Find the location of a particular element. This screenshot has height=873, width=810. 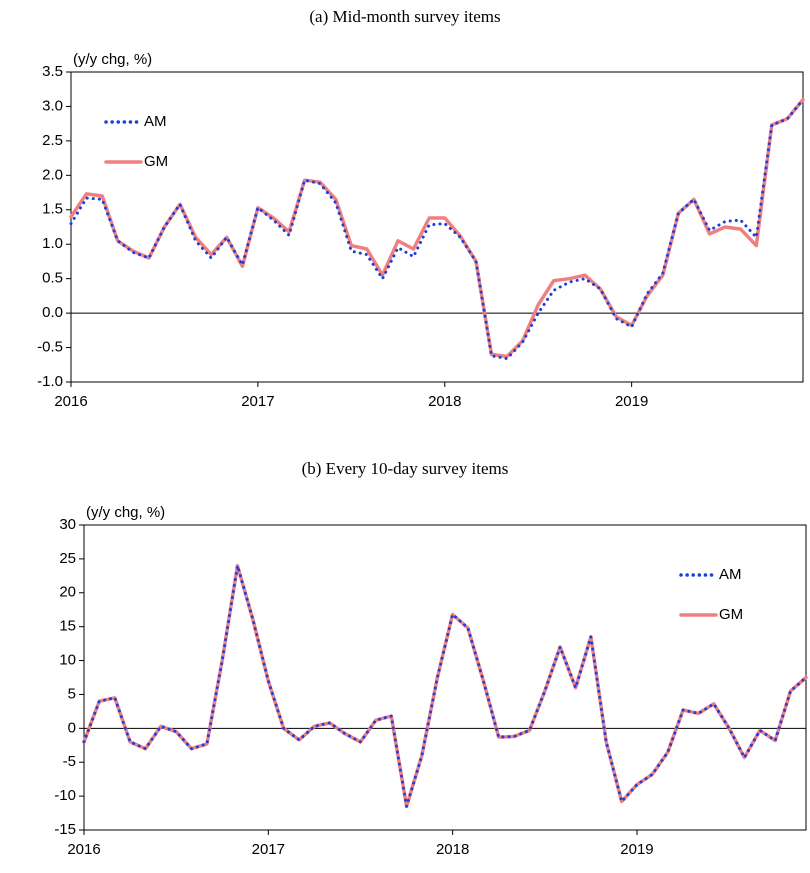

y-tick-label: 3.0 is located at coordinates (52, 105).